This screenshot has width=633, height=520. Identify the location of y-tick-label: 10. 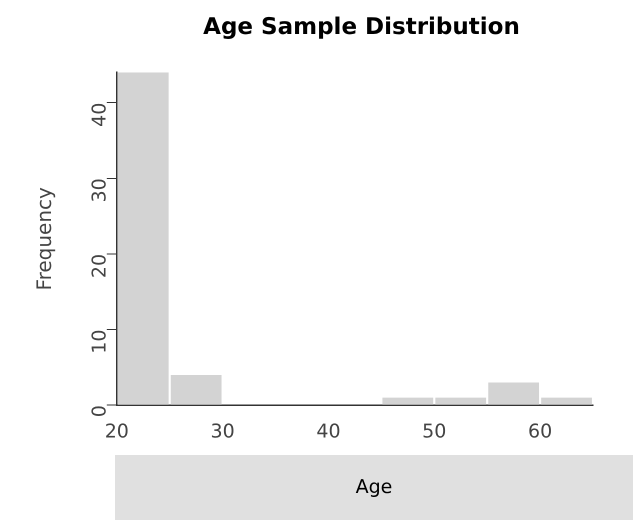
(99, 342).